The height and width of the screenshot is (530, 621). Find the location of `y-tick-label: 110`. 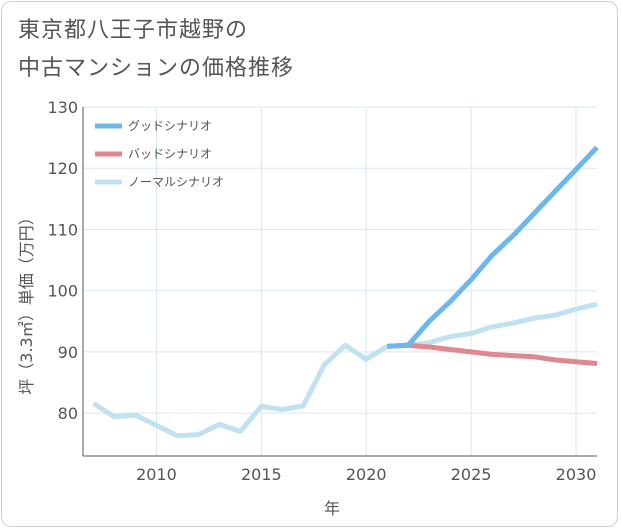

y-tick-label: 110 is located at coordinates (62, 229).